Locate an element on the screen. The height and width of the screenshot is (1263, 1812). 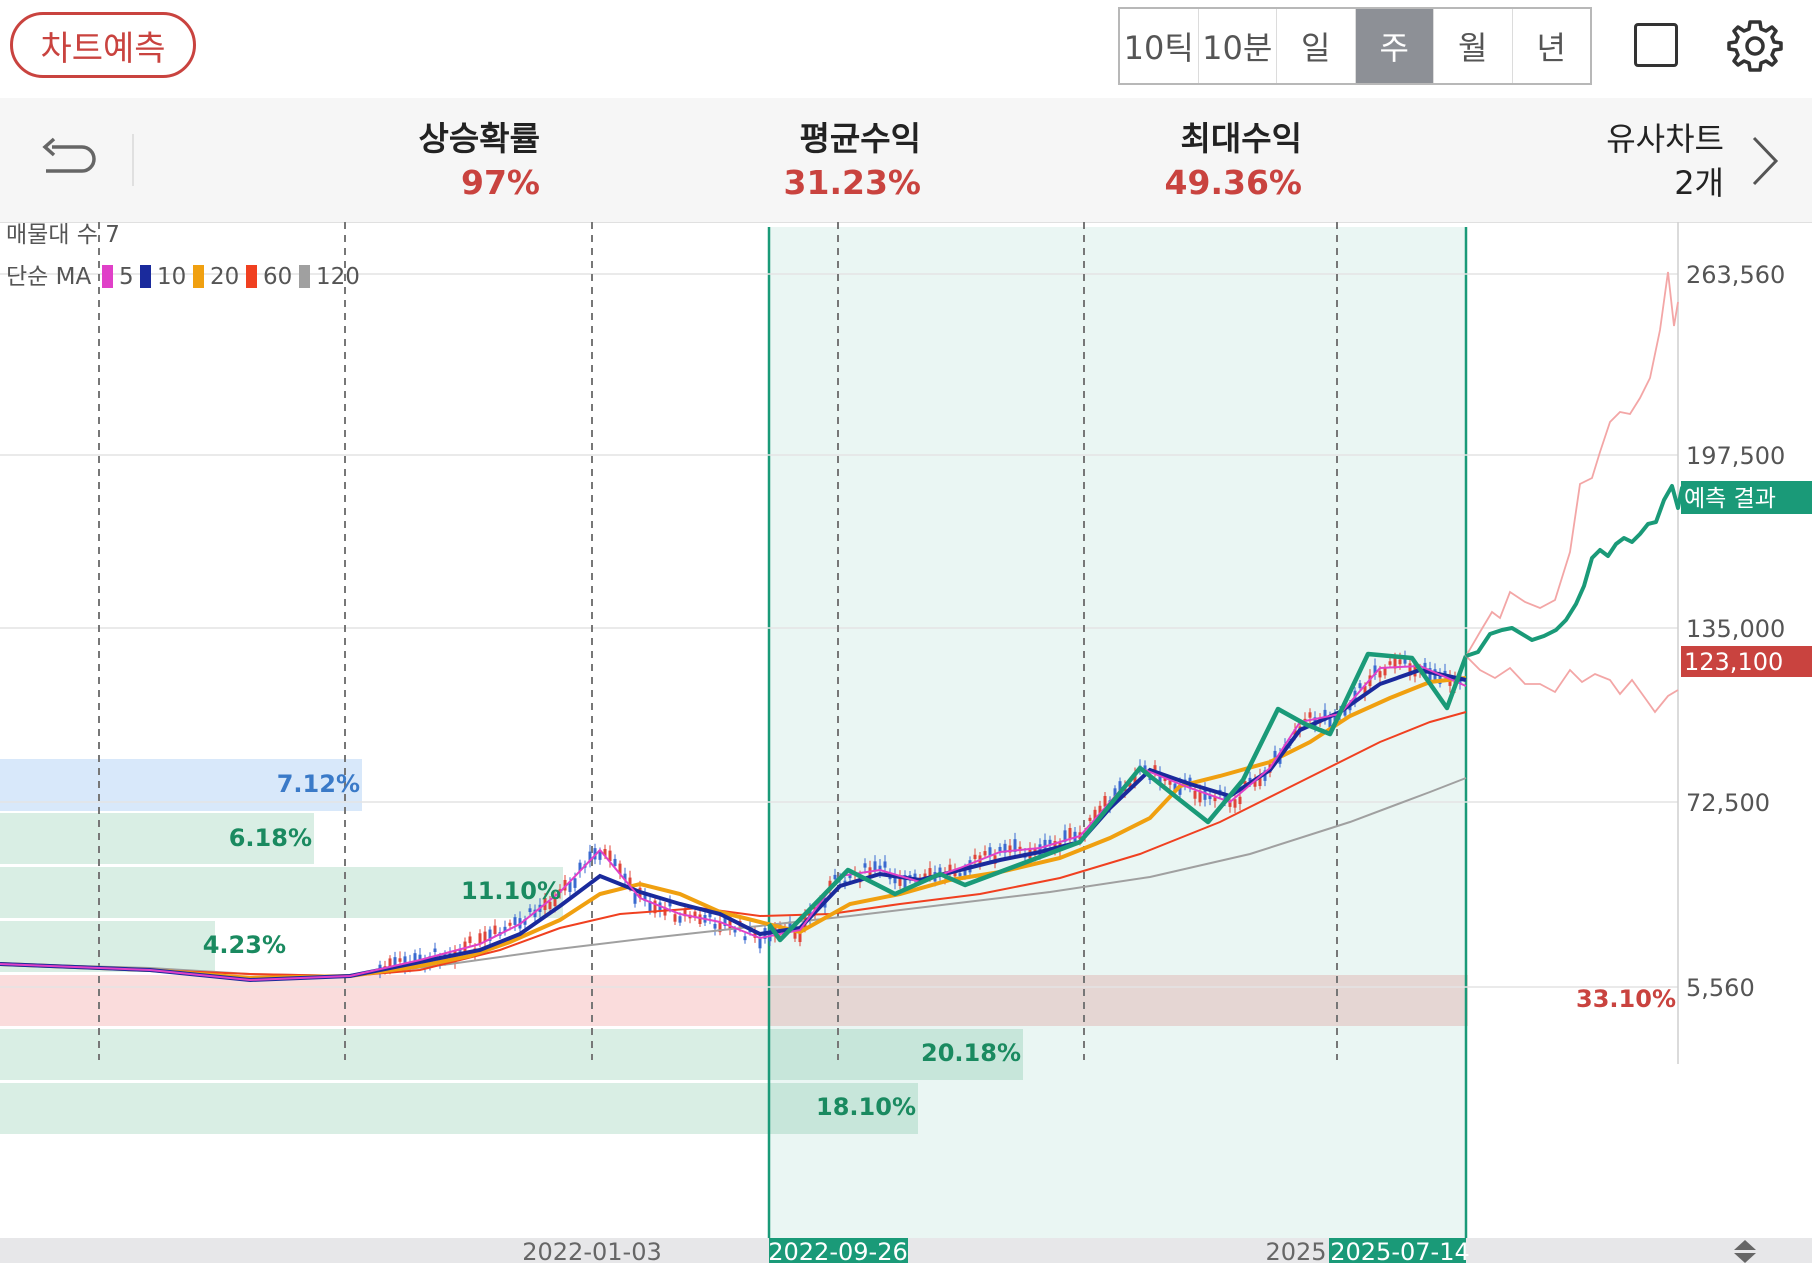
rise-probability-value: 97% is located at coordinates (500, 182).